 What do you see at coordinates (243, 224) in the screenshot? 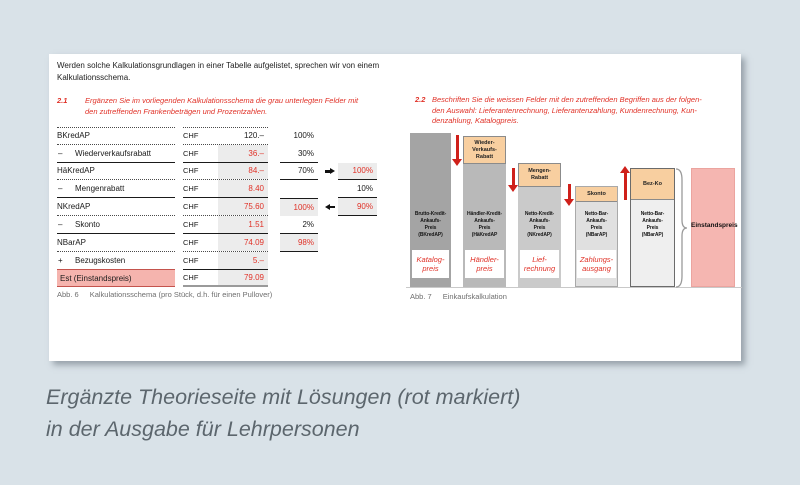
I see `row-value: 1.51` at bounding box center [243, 224].